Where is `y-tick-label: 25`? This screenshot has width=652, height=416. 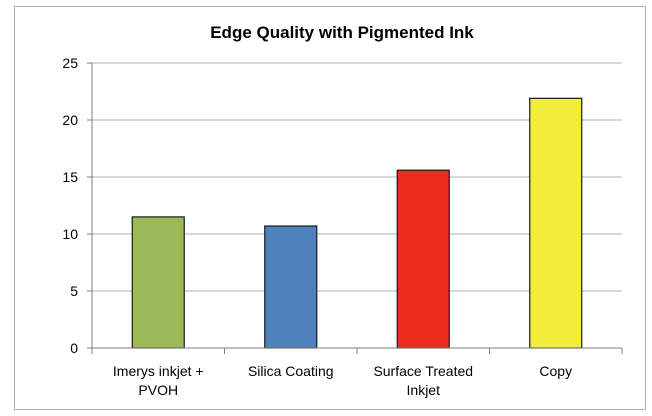 y-tick-label: 25 is located at coordinates (70, 63).